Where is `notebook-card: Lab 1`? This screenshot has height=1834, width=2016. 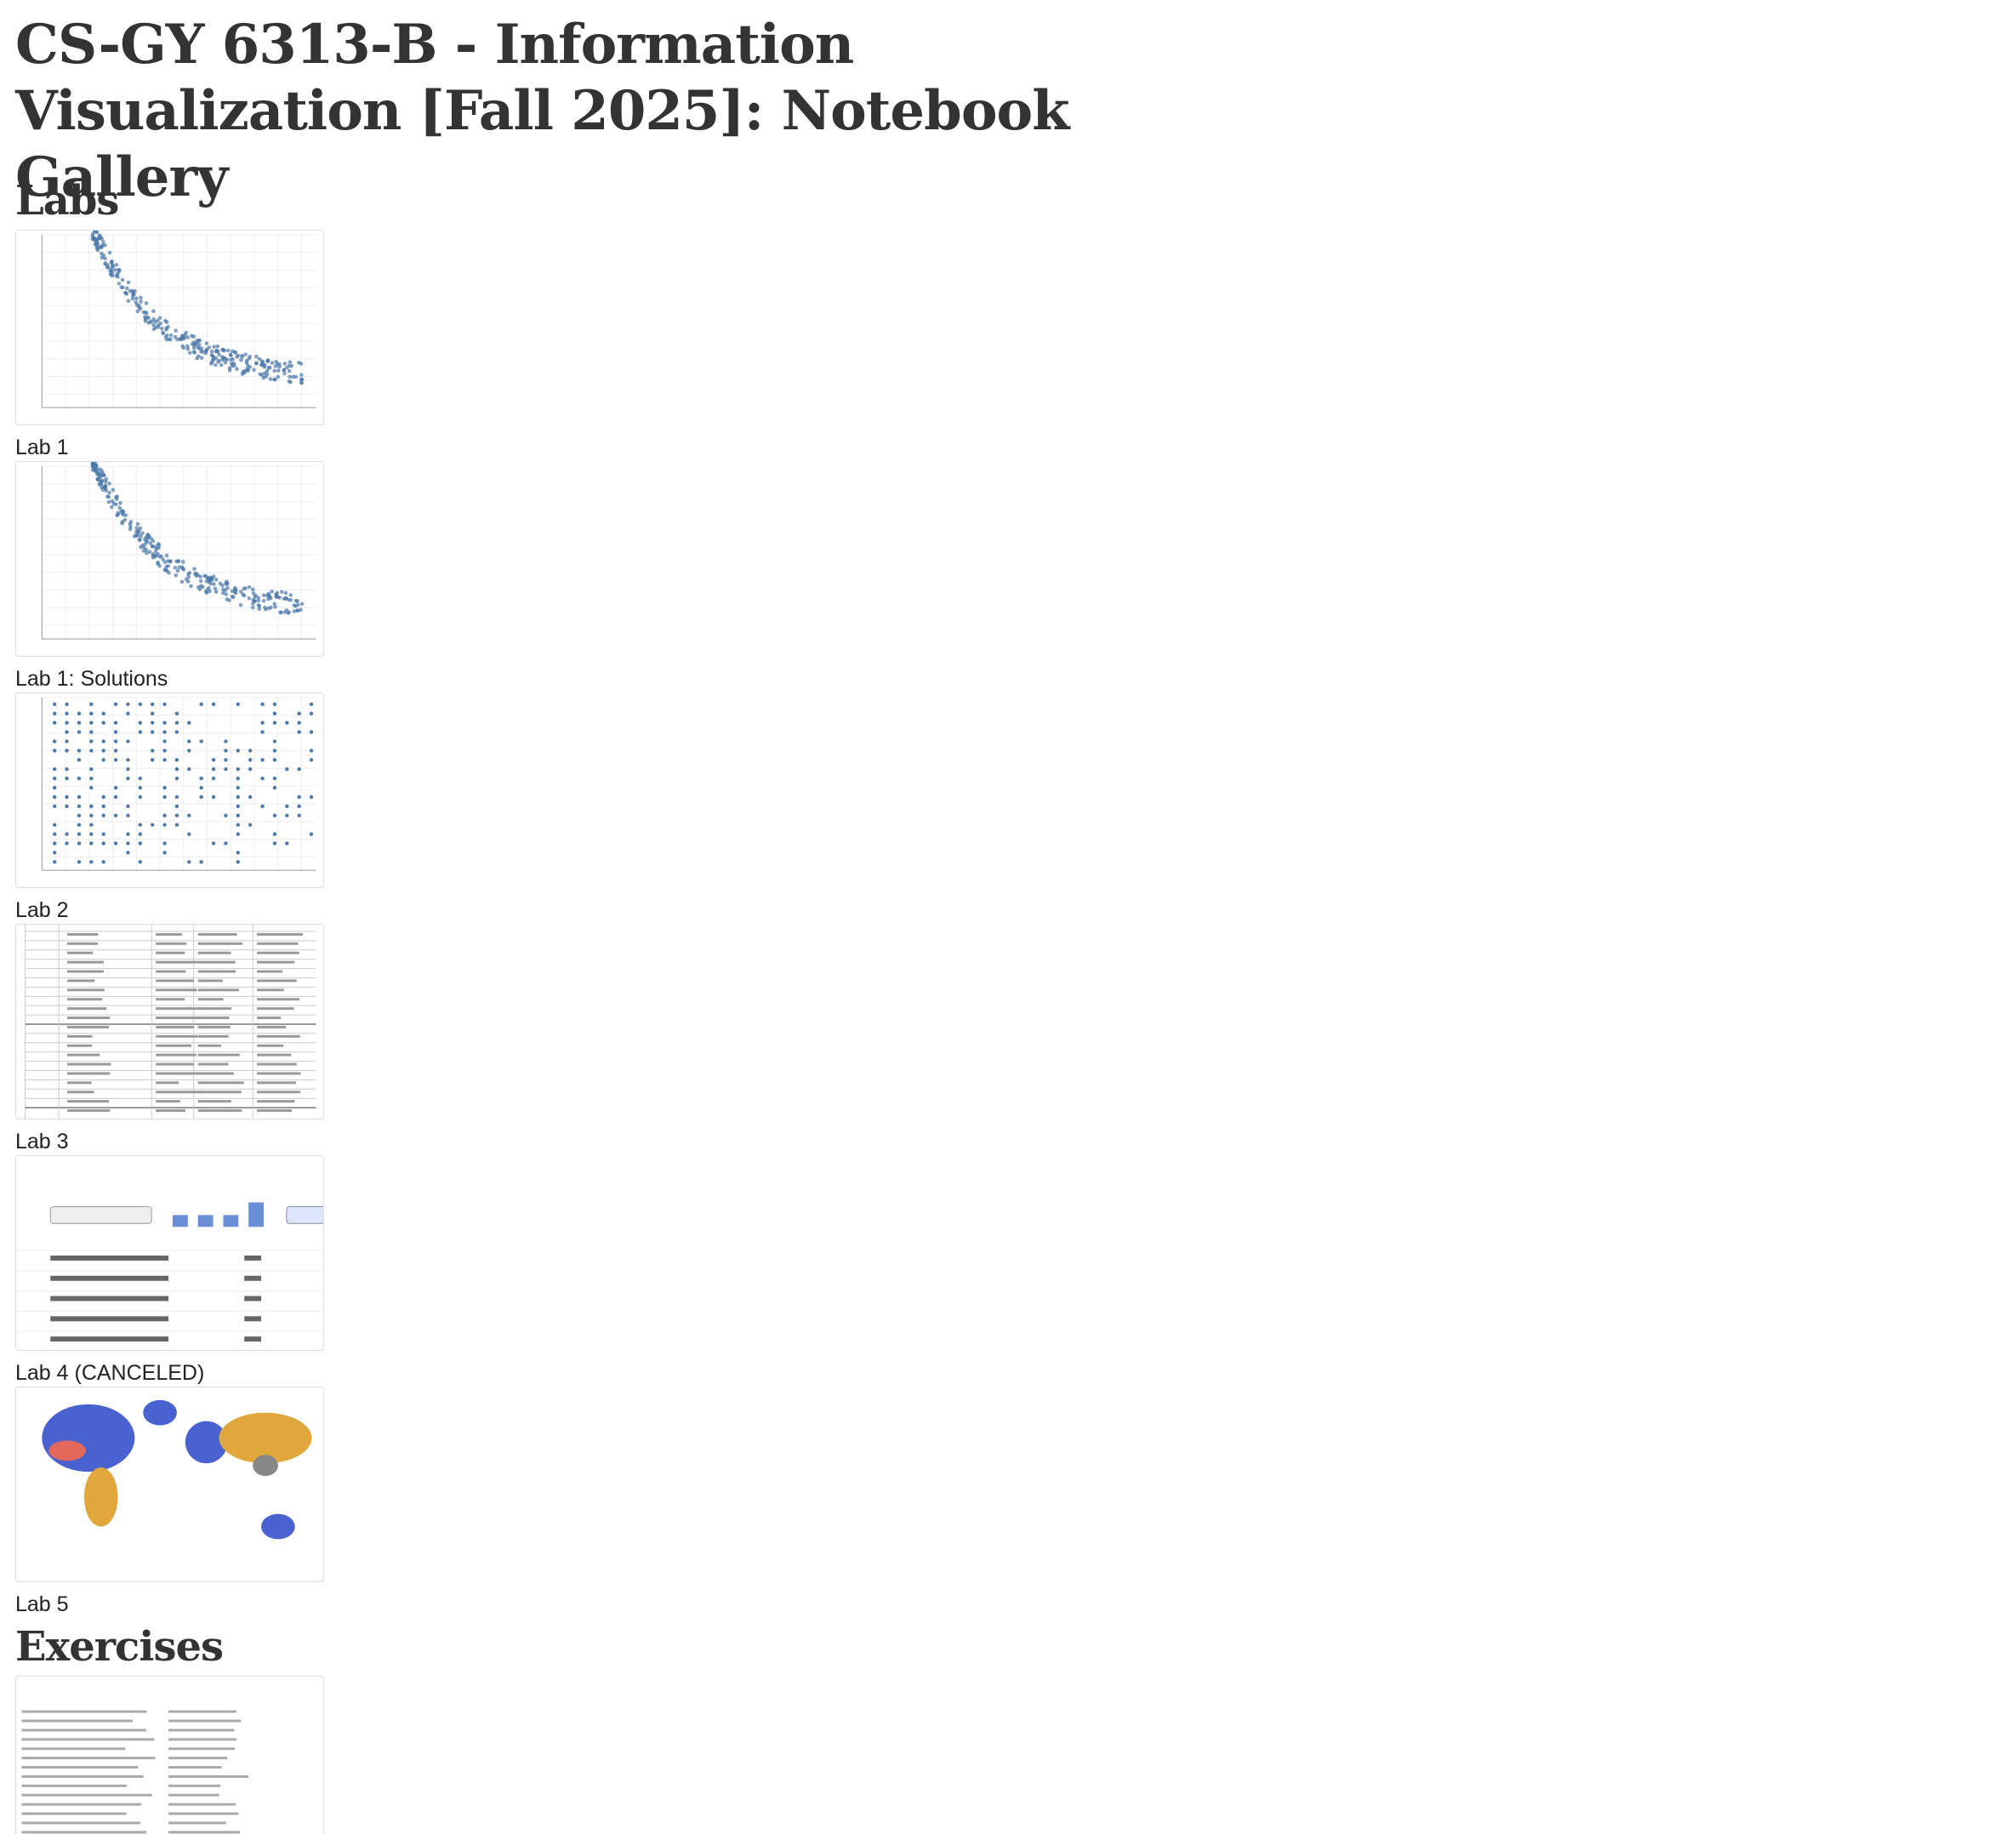
notebook-card: Lab 1 is located at coordinates (362, 345).